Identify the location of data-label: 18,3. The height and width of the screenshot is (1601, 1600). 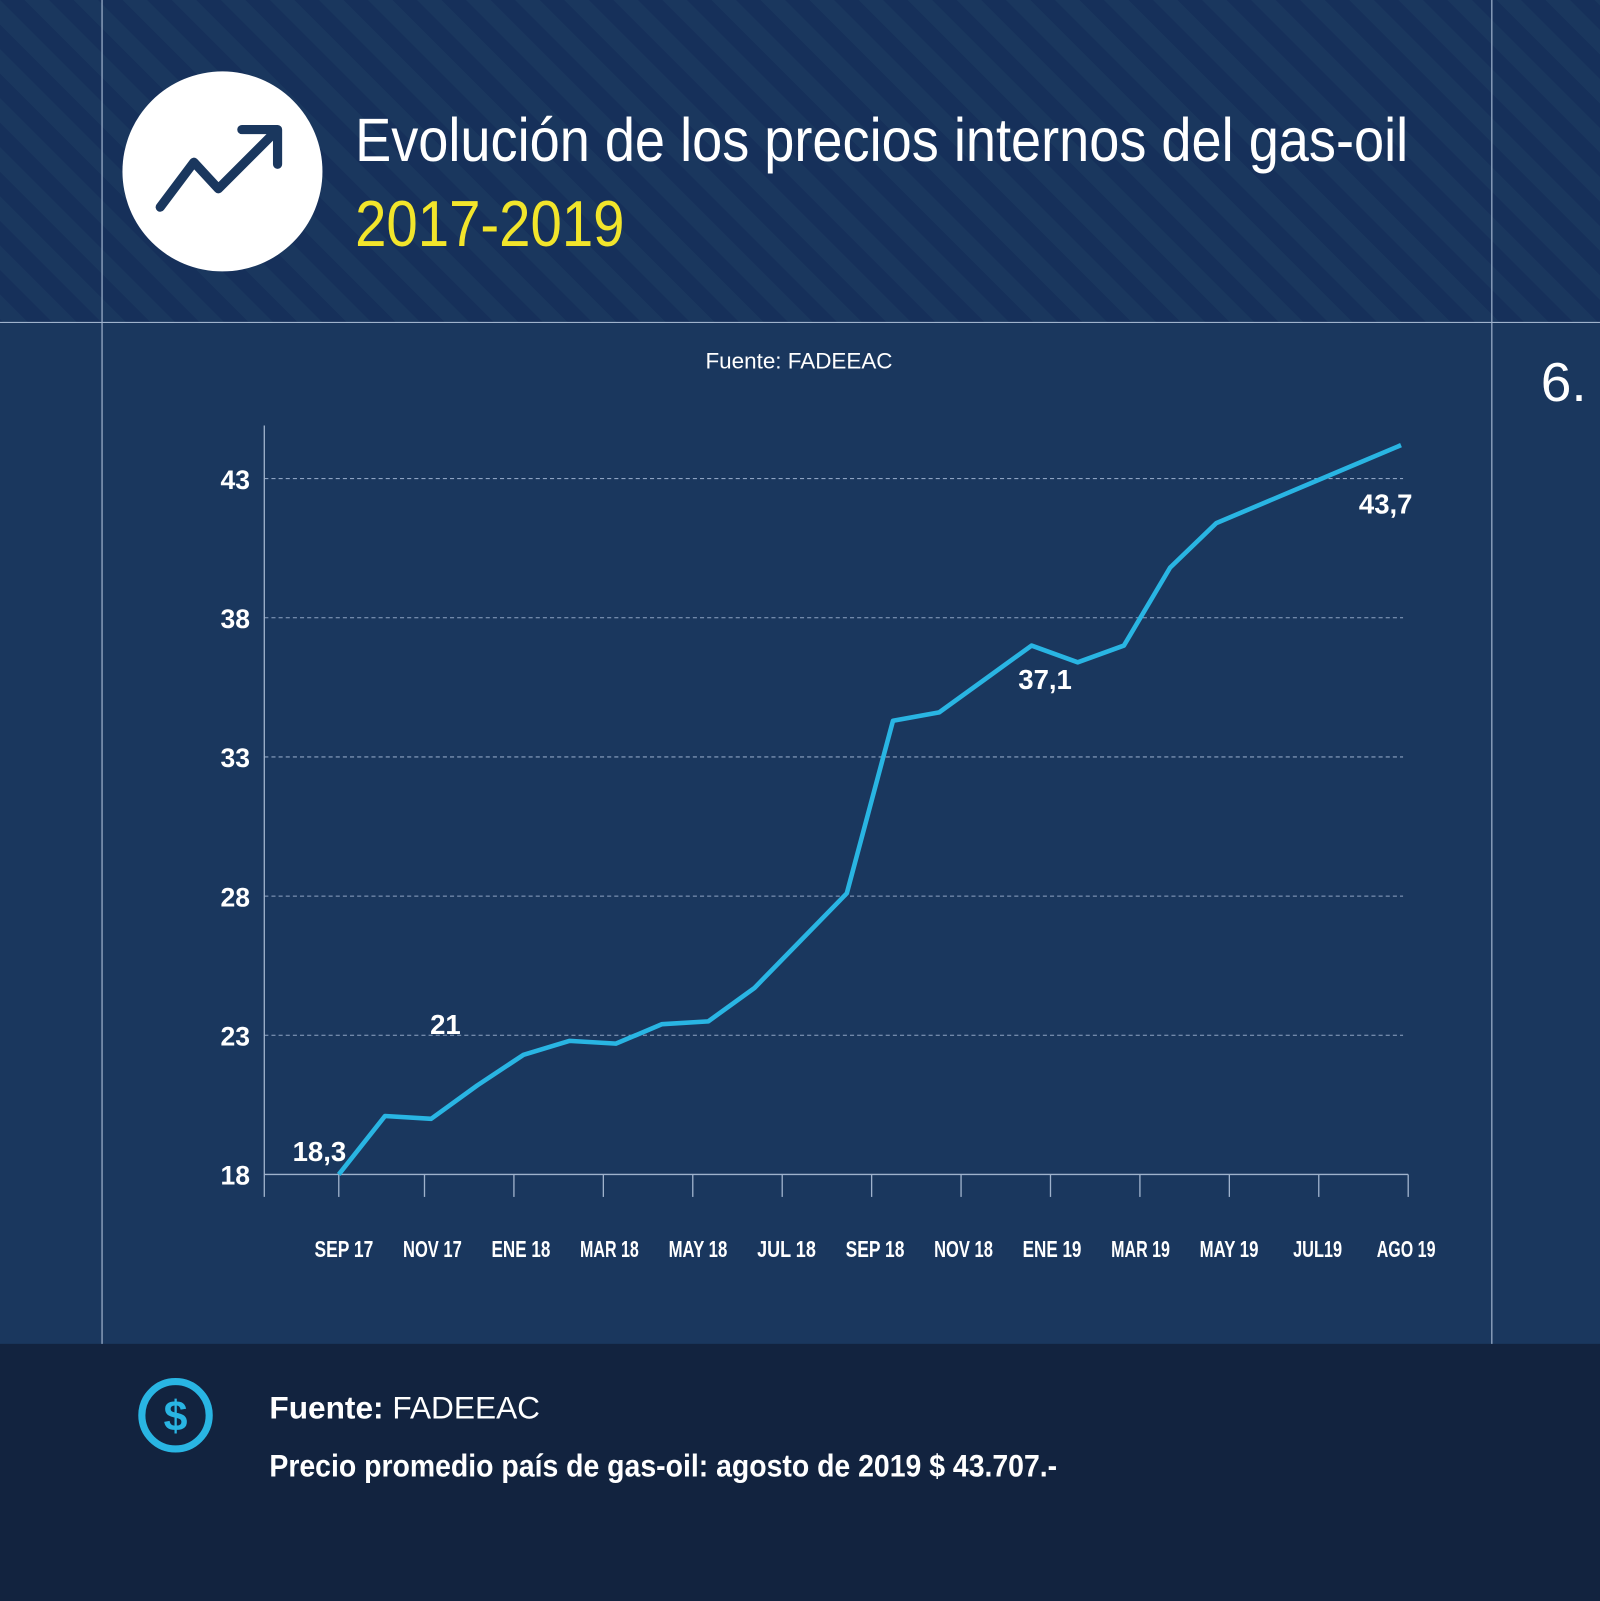
(320, 1151).